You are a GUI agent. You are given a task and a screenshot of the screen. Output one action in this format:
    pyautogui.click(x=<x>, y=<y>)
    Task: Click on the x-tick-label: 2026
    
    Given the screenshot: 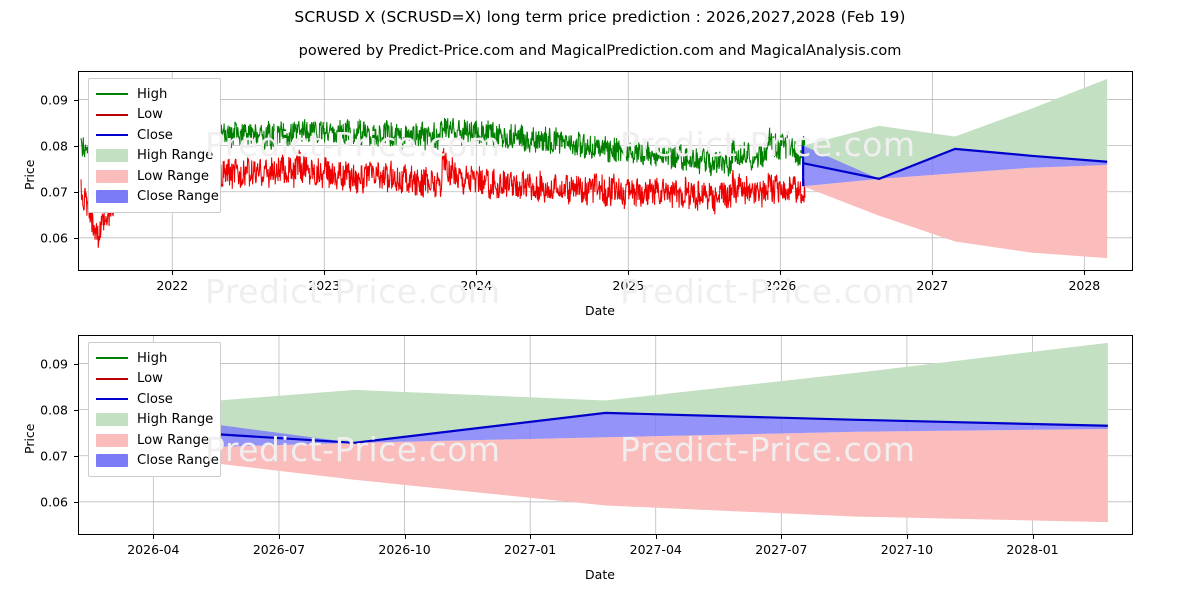 What is the action you would take?
    pyautogui.click(x=780, y=285)
    